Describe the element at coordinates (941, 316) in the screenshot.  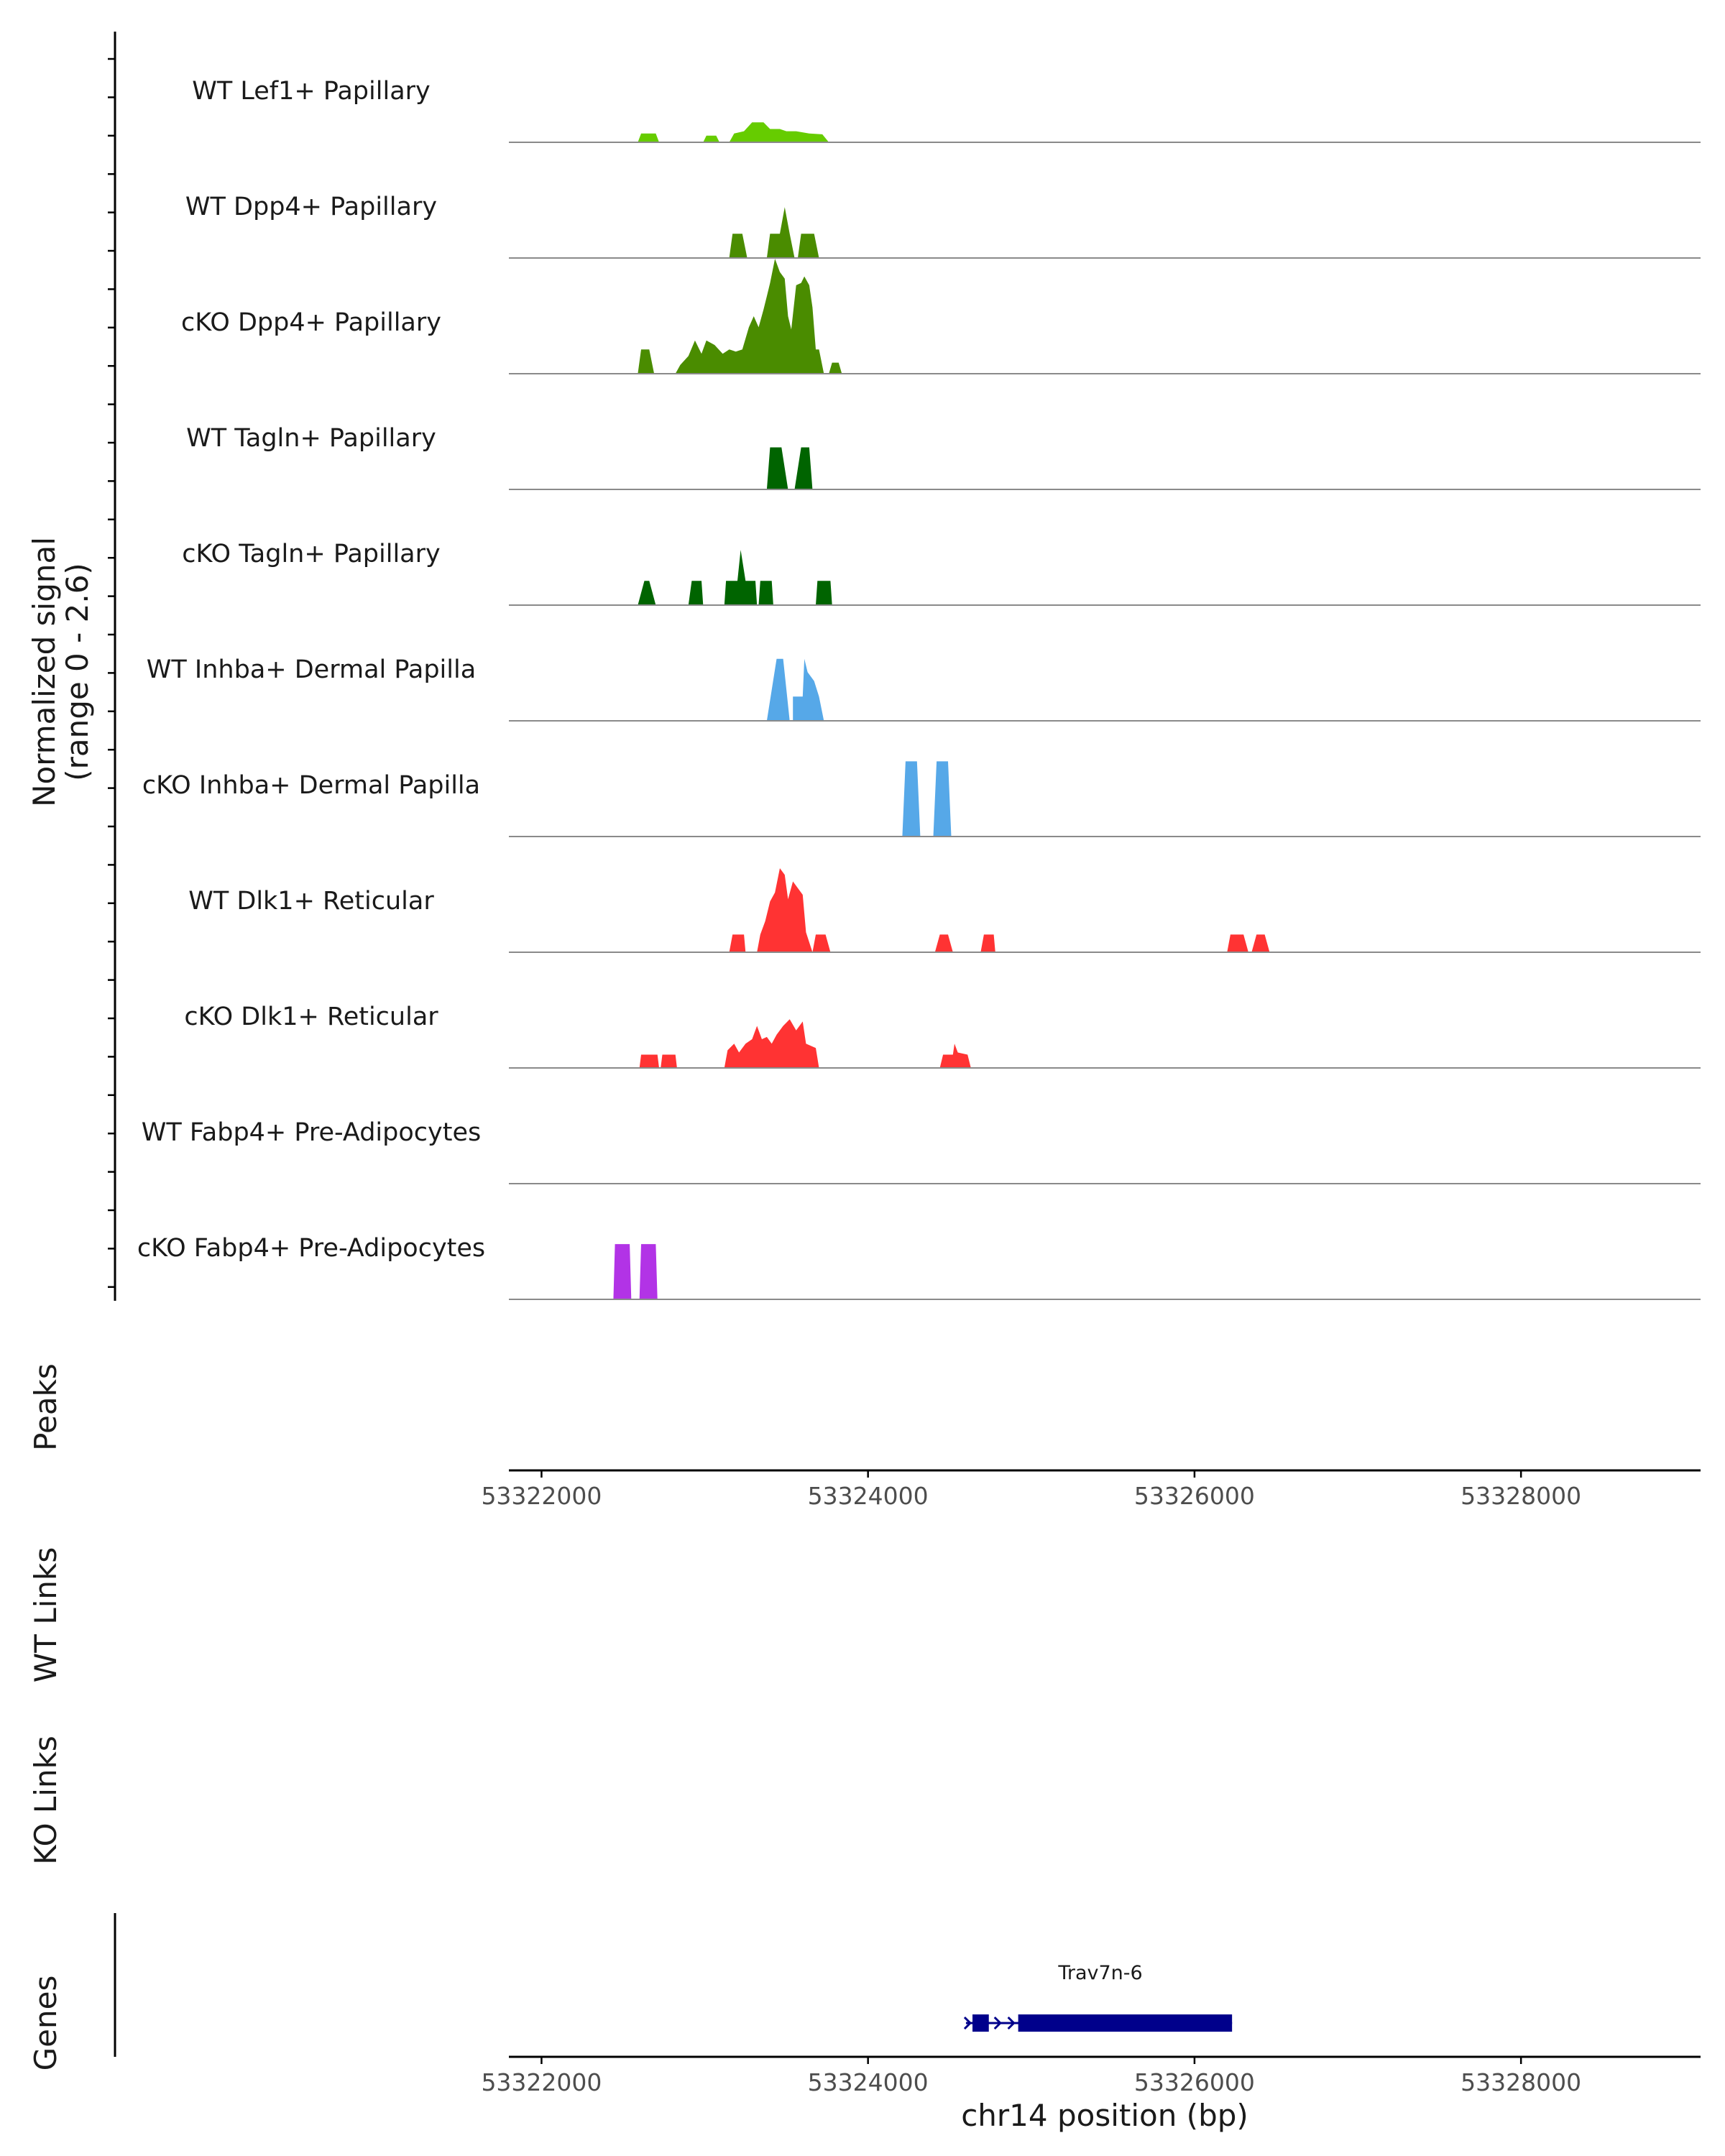
I see `track: cKO Dpp4+ Papillary` at that location.